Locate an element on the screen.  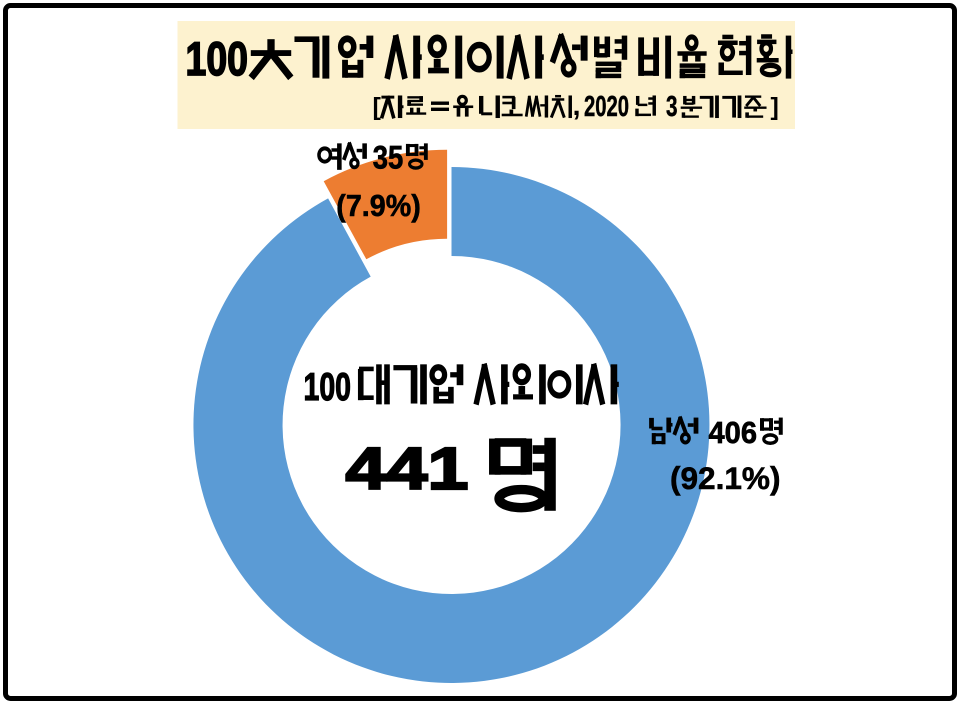
svg-text: 3 is located at coordinates (672, 107).